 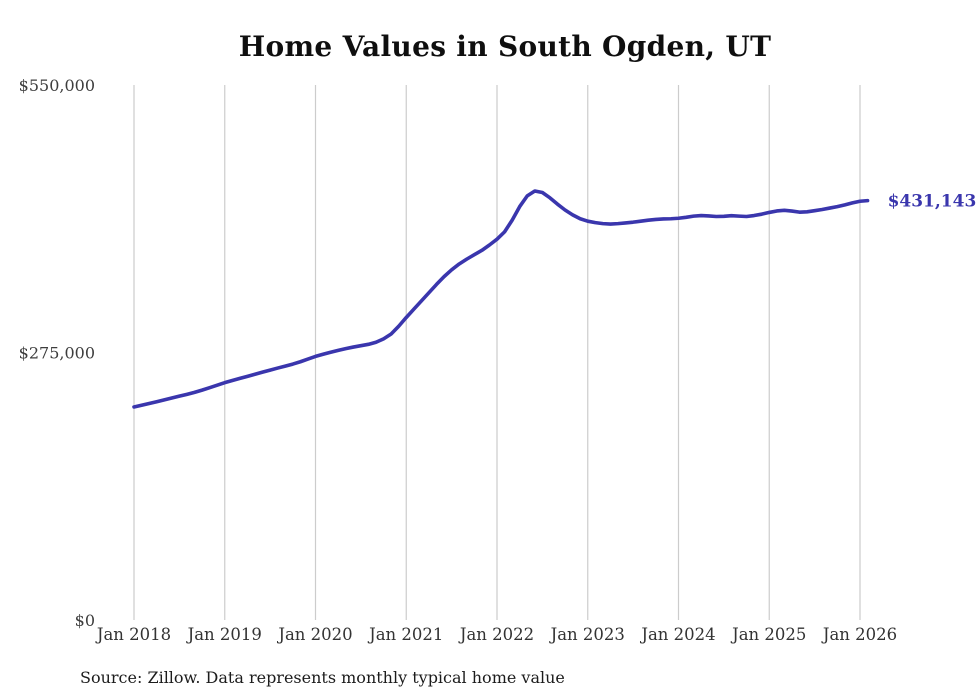 I want to click on y-tick-label: $0, so click(x=85, y=620).